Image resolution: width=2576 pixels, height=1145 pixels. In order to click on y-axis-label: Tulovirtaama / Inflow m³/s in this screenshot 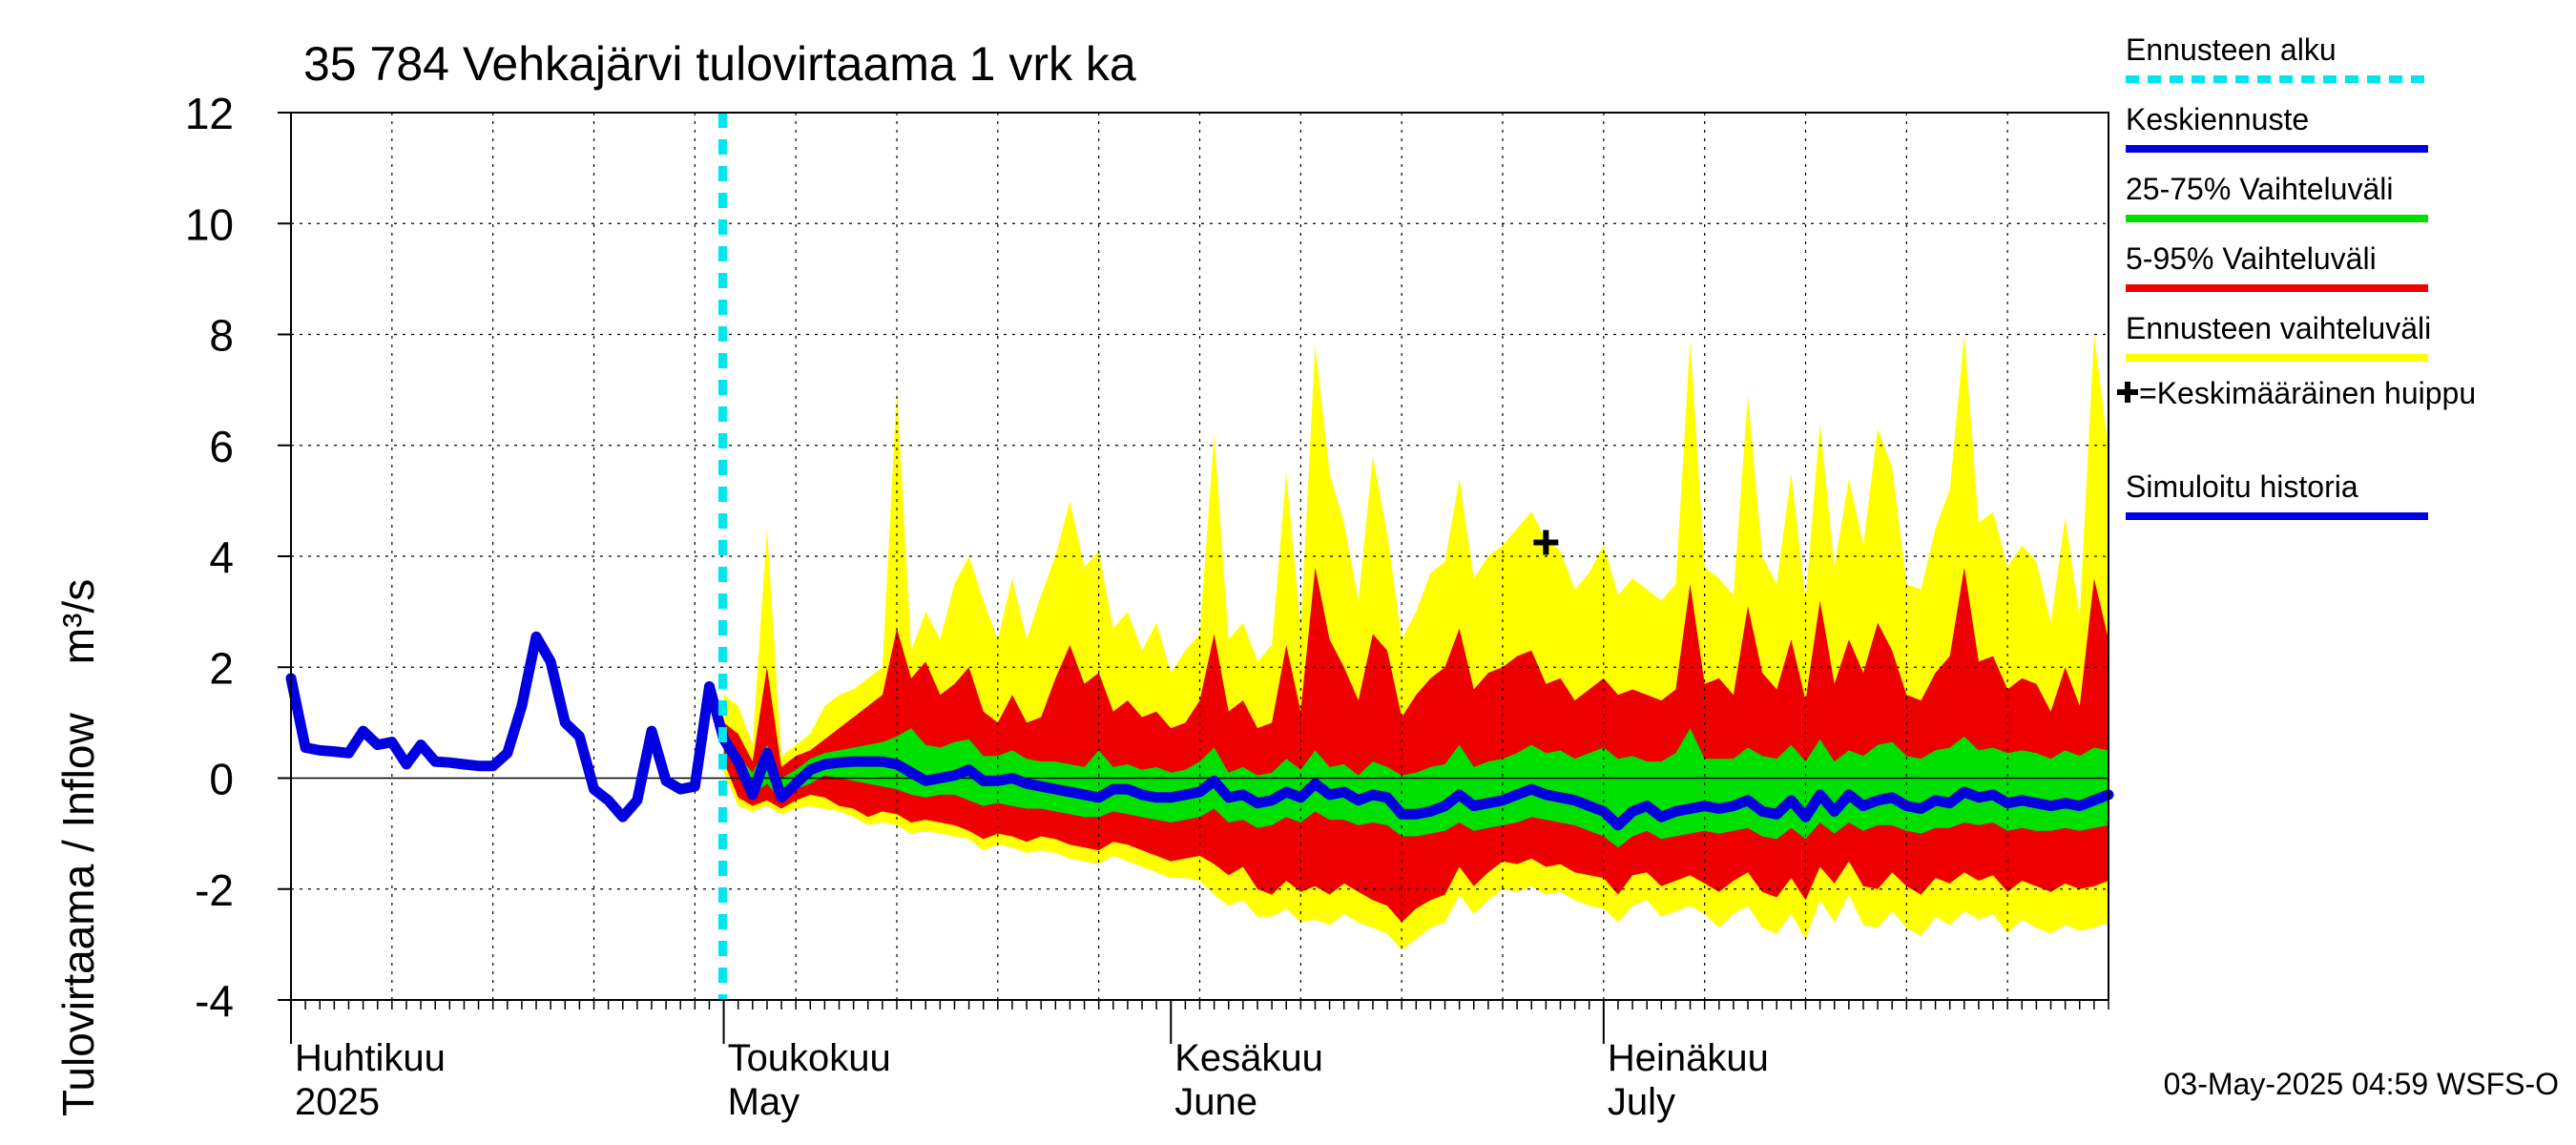, I will do `click(78, 847)`.